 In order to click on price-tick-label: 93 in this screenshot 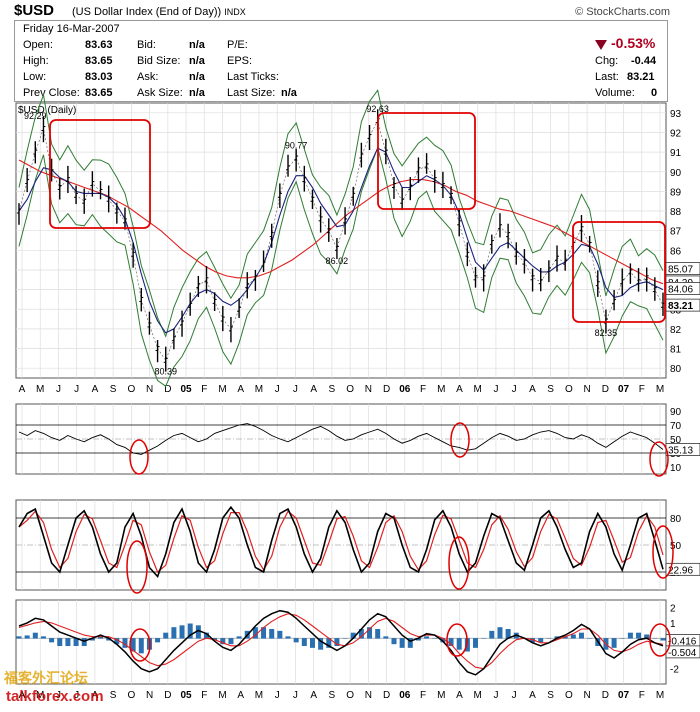, I will do `click(676, 114)`.